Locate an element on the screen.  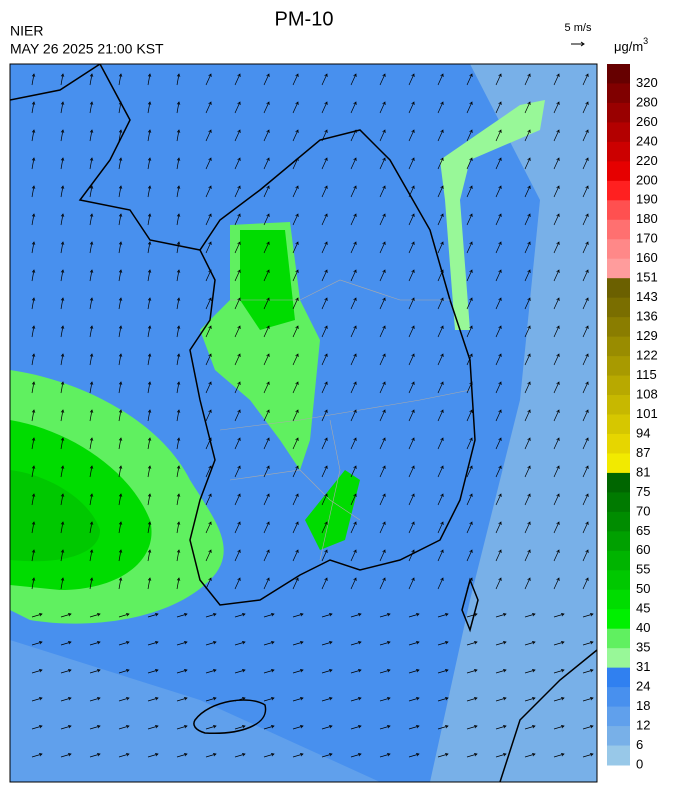
wind-scale: 5 m/s is located at coordinates (578, 28).